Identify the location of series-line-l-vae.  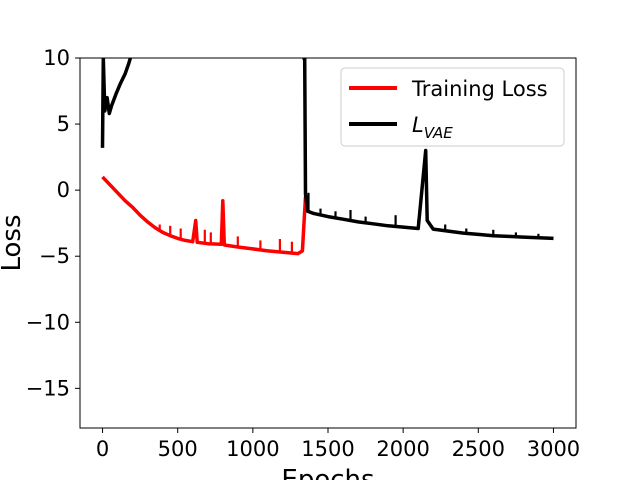
(116, 103).